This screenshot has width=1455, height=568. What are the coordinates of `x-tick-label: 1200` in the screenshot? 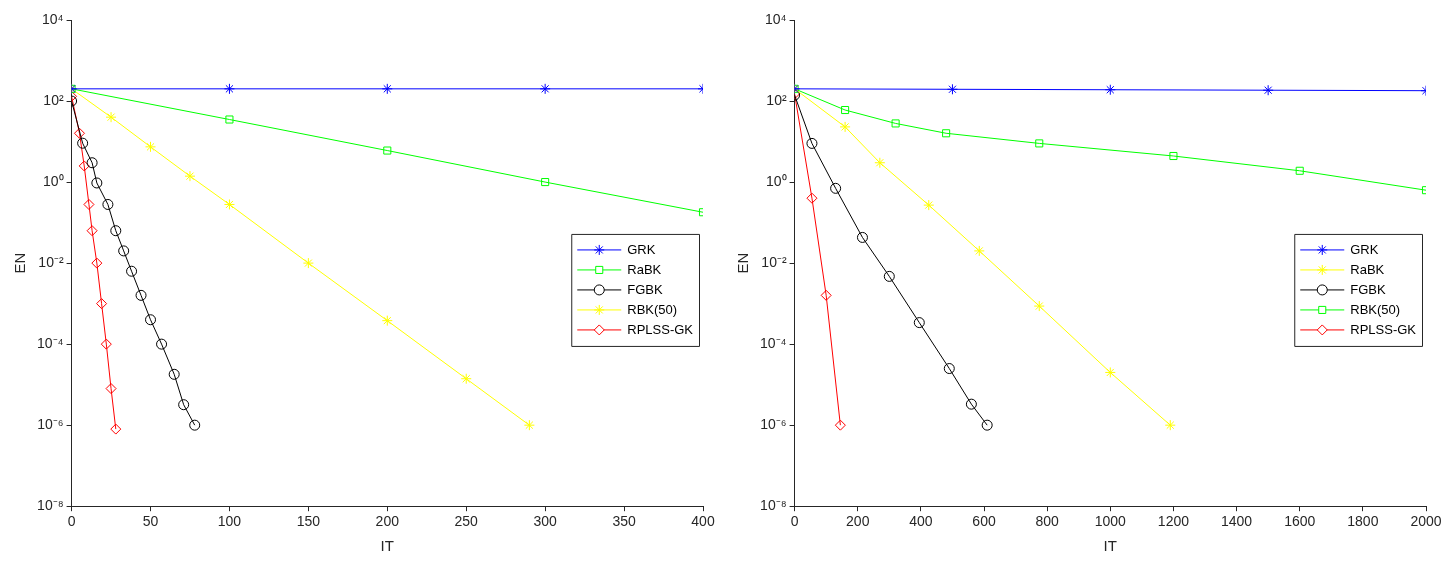 It's located at (1173, 521).